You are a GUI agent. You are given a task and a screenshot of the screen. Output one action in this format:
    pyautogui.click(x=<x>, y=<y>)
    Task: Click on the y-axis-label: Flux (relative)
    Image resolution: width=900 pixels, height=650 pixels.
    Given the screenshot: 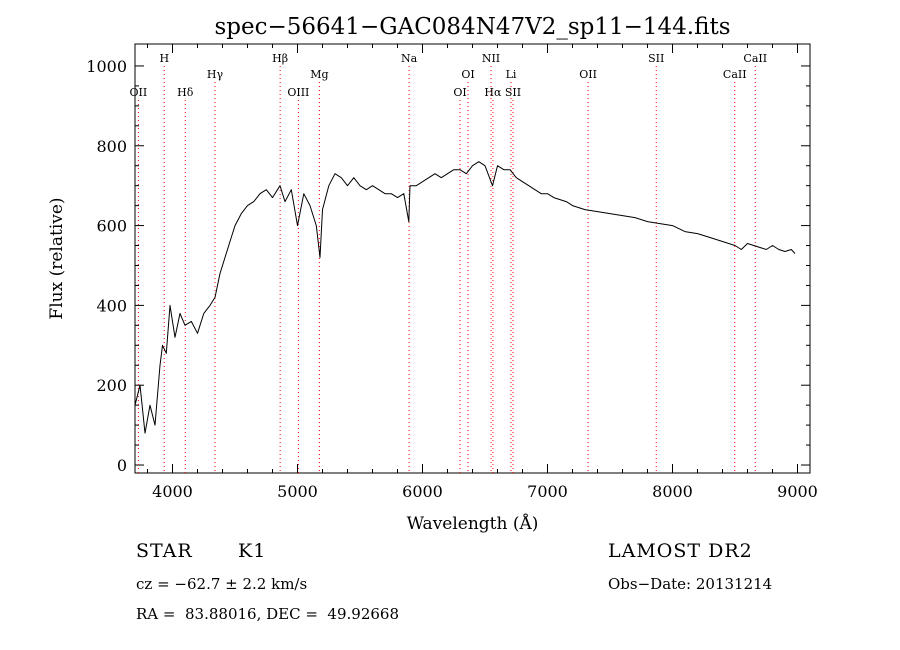 What is the action you would take?
    pyautogui.click(x=57, y=258)
    